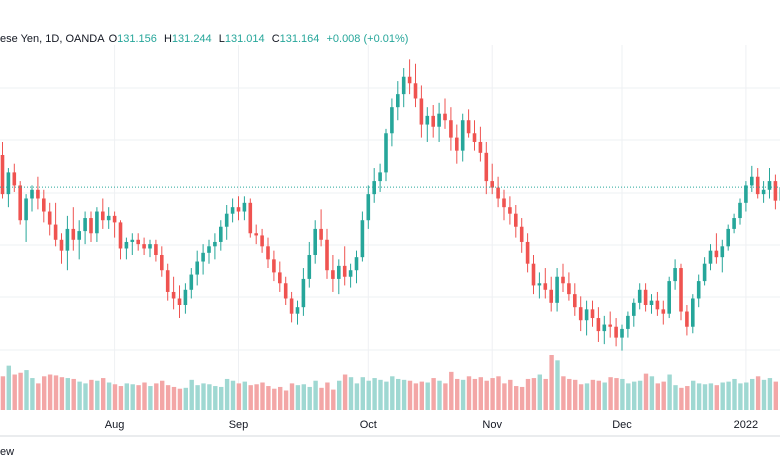 The image size is (780, 470). Describe the element at coordinates (113, 39) in the screenshot. I see `open-label: O` at that location.